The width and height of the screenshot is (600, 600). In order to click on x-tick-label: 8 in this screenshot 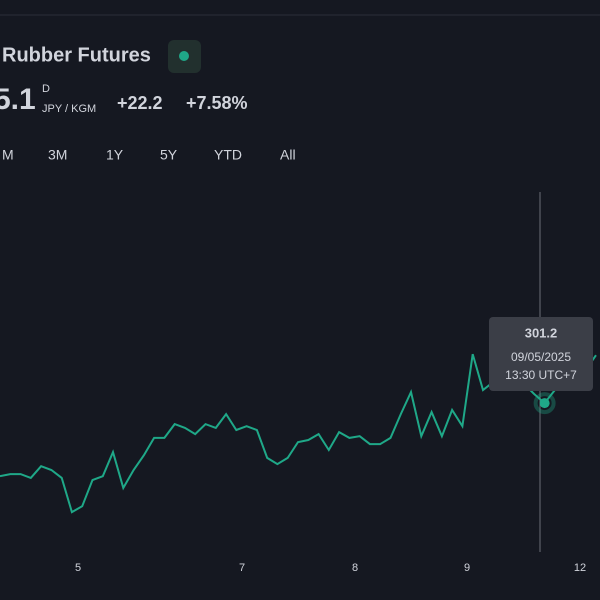, I will do `click(355, 568)`.